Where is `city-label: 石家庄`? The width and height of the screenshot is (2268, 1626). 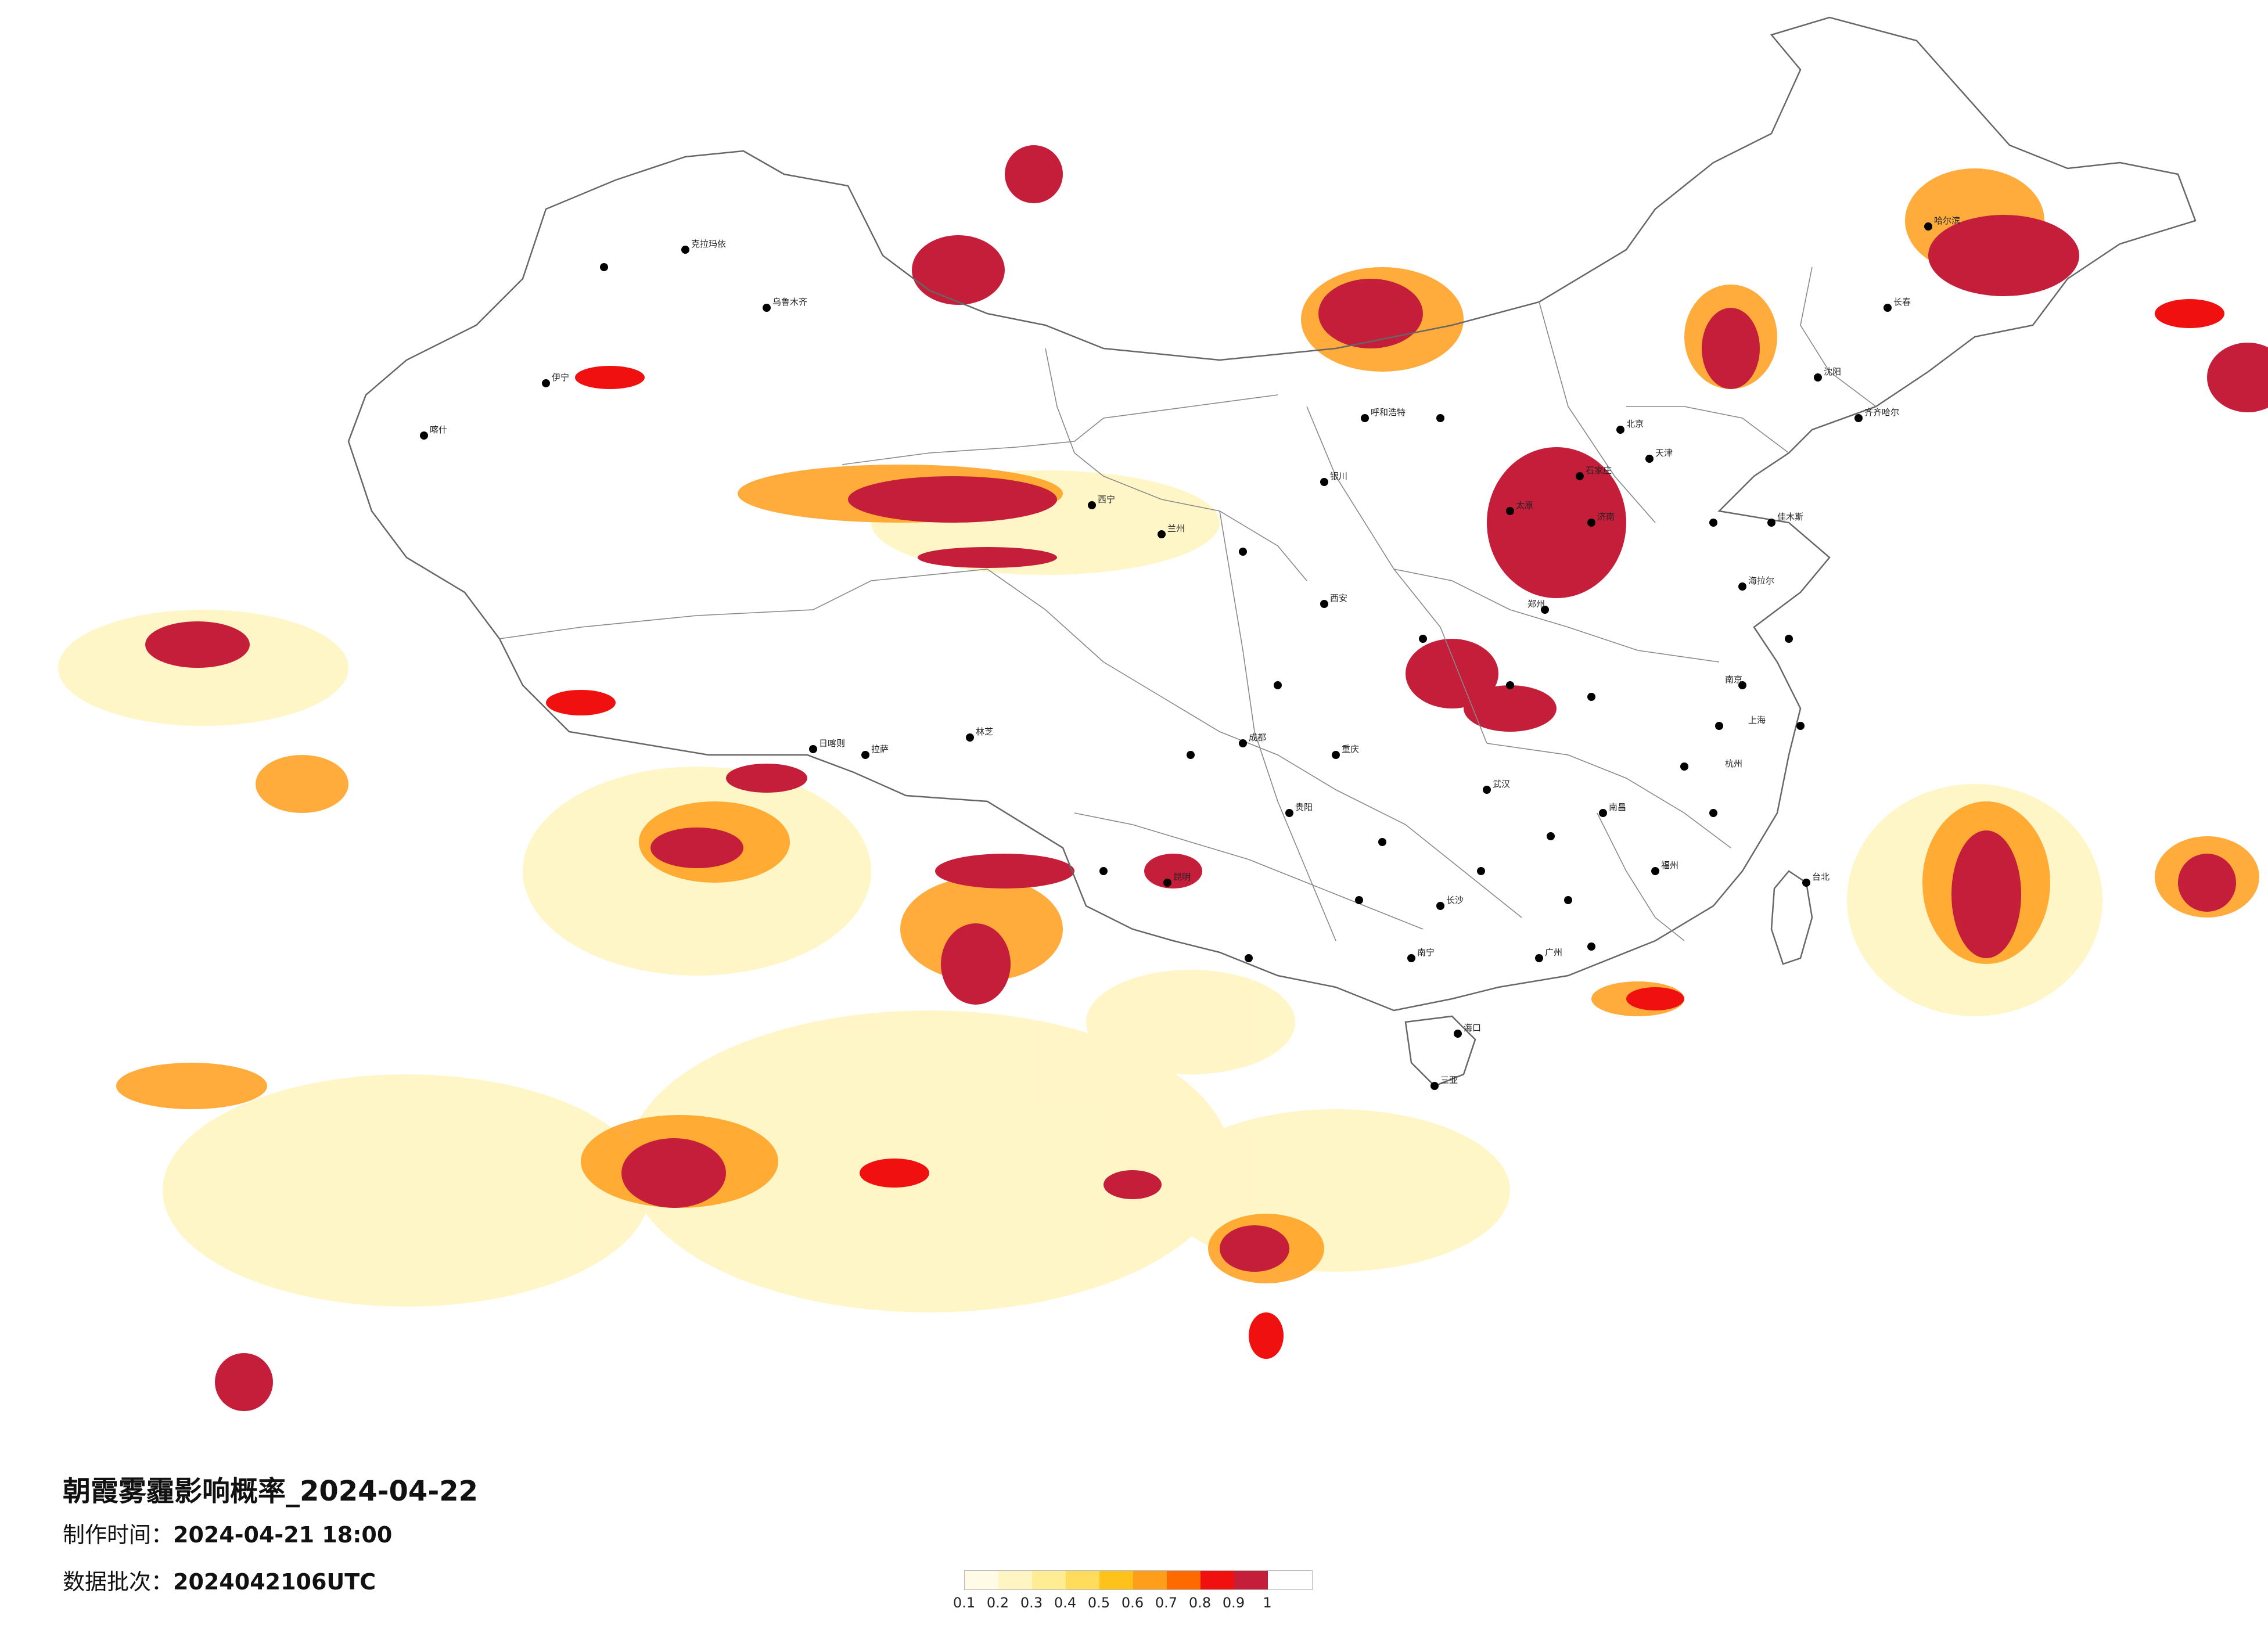
city-label: 石家庄 is located at coordinates (1599, 470).